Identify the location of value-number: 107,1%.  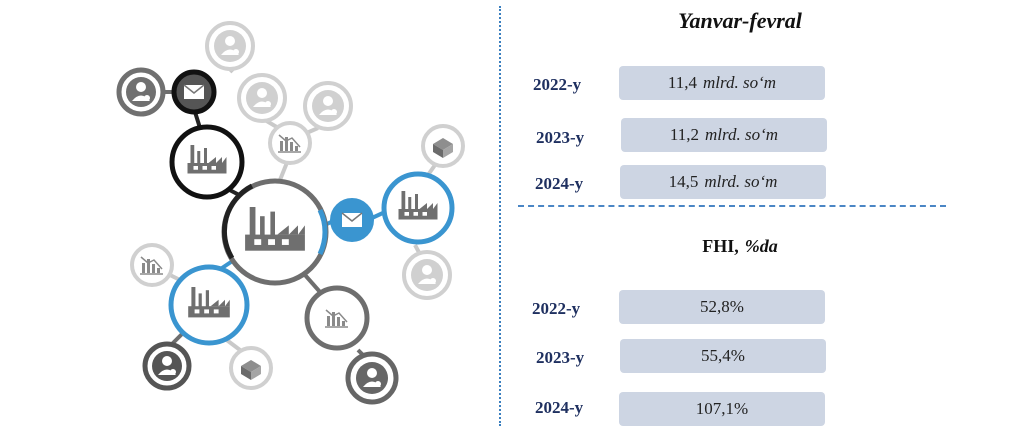
(722, 408).